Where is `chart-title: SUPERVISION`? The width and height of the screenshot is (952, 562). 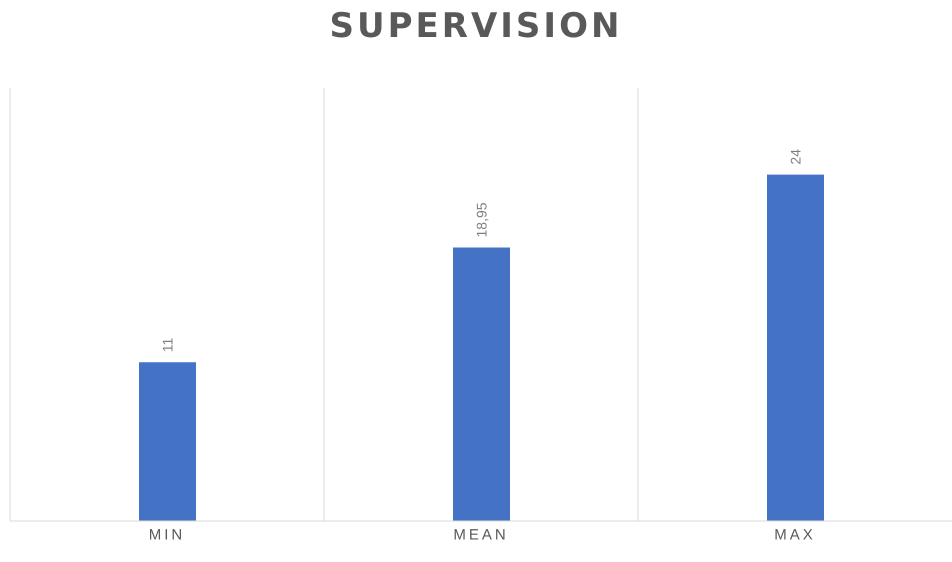
chart-title: SUPERVISION is located at coordinates (476, 26).